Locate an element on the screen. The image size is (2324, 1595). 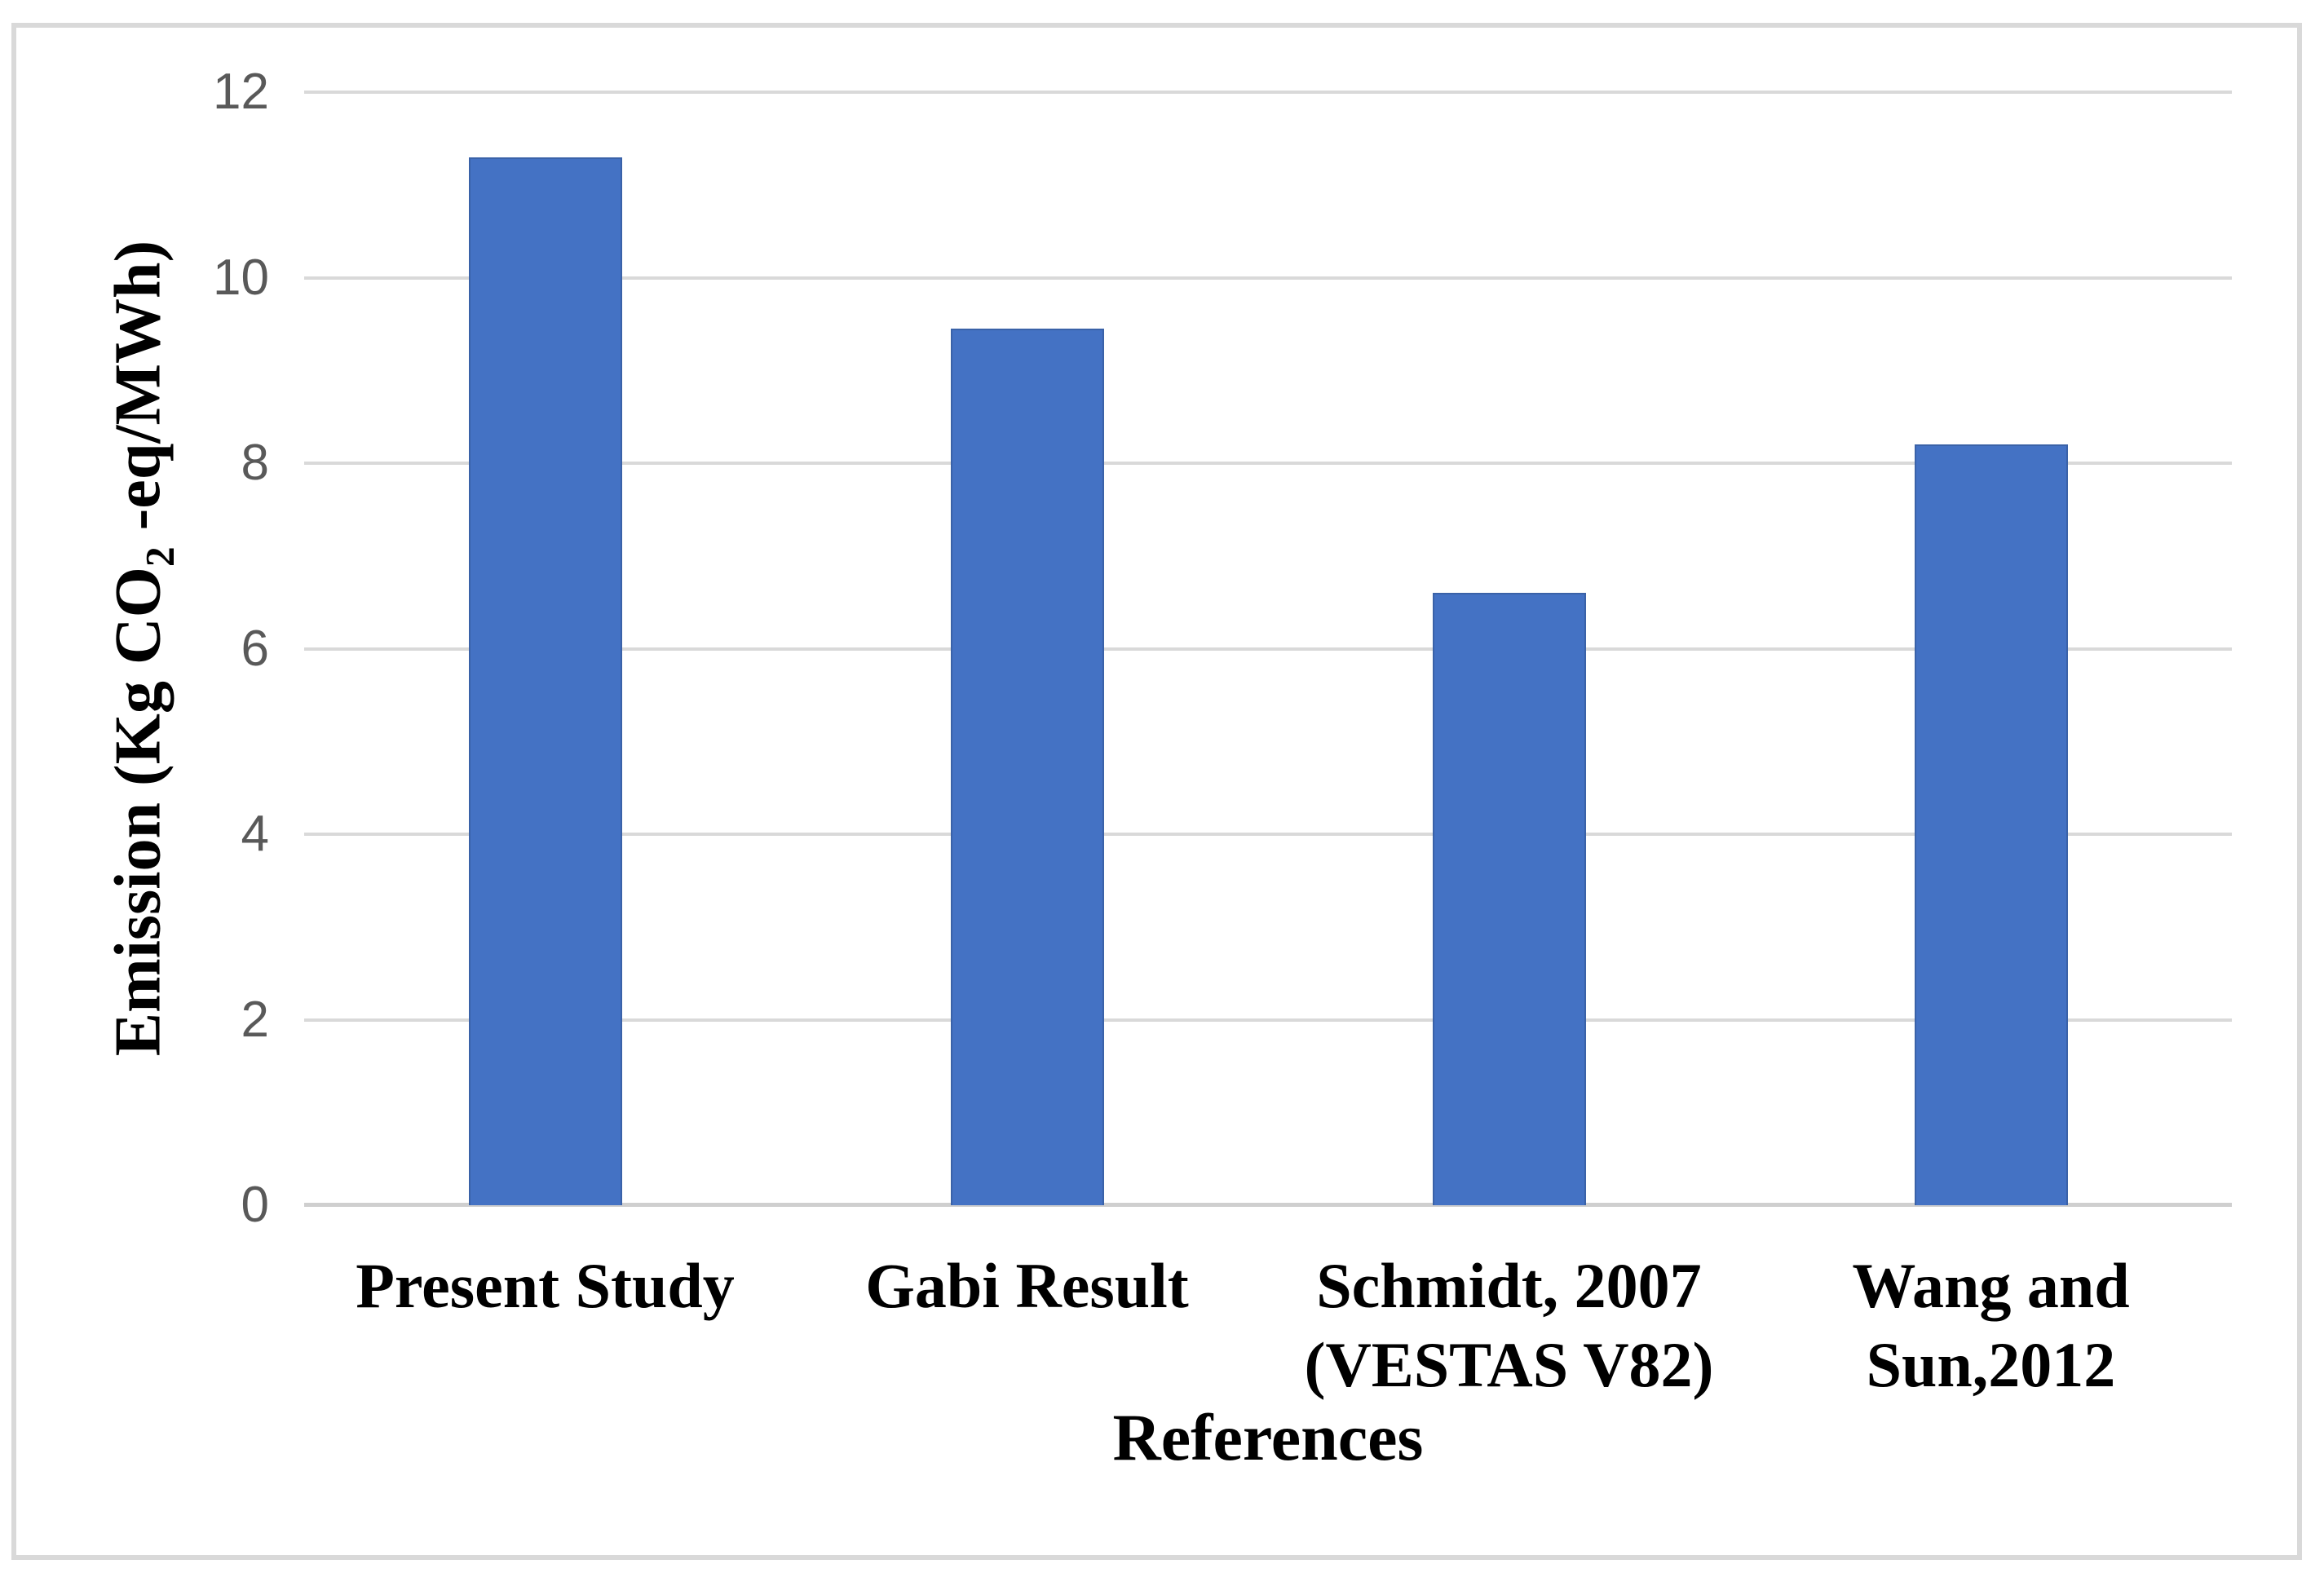
category-label-schmidt-2007: Schmidt, 2007 (VESTAS V82) is located at coordinates (1509, 1325).